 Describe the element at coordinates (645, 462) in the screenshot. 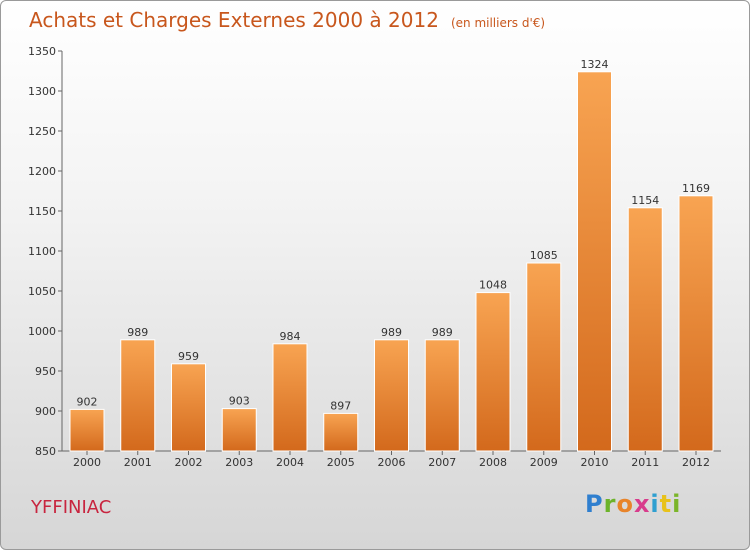

I see `x-tick-label: 2011` at that location.